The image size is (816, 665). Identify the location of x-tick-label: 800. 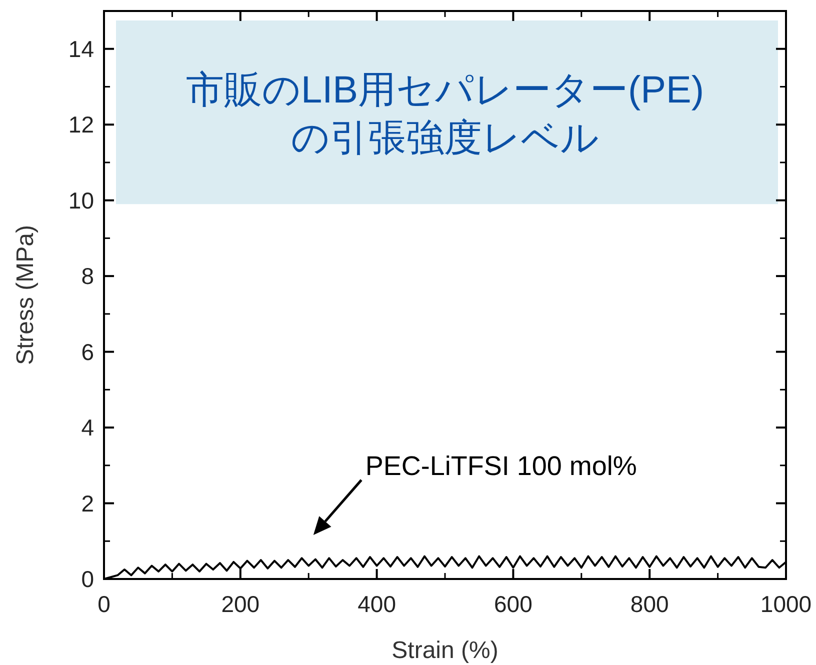
(649, 604).